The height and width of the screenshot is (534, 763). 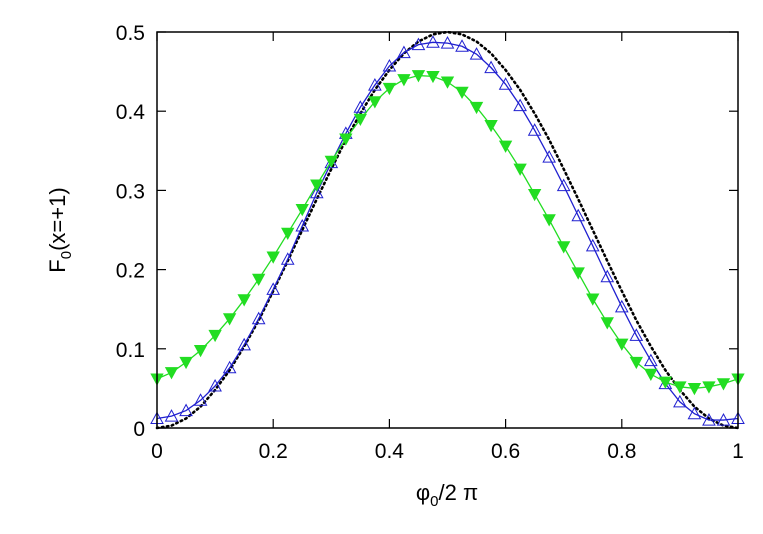 What do you see at coordinates (131, 231) in the screenshot?
I see `y-tick-labels: 0 0.1 0.2 0.3 0.4 0.5` at bounding box center [131, 231].